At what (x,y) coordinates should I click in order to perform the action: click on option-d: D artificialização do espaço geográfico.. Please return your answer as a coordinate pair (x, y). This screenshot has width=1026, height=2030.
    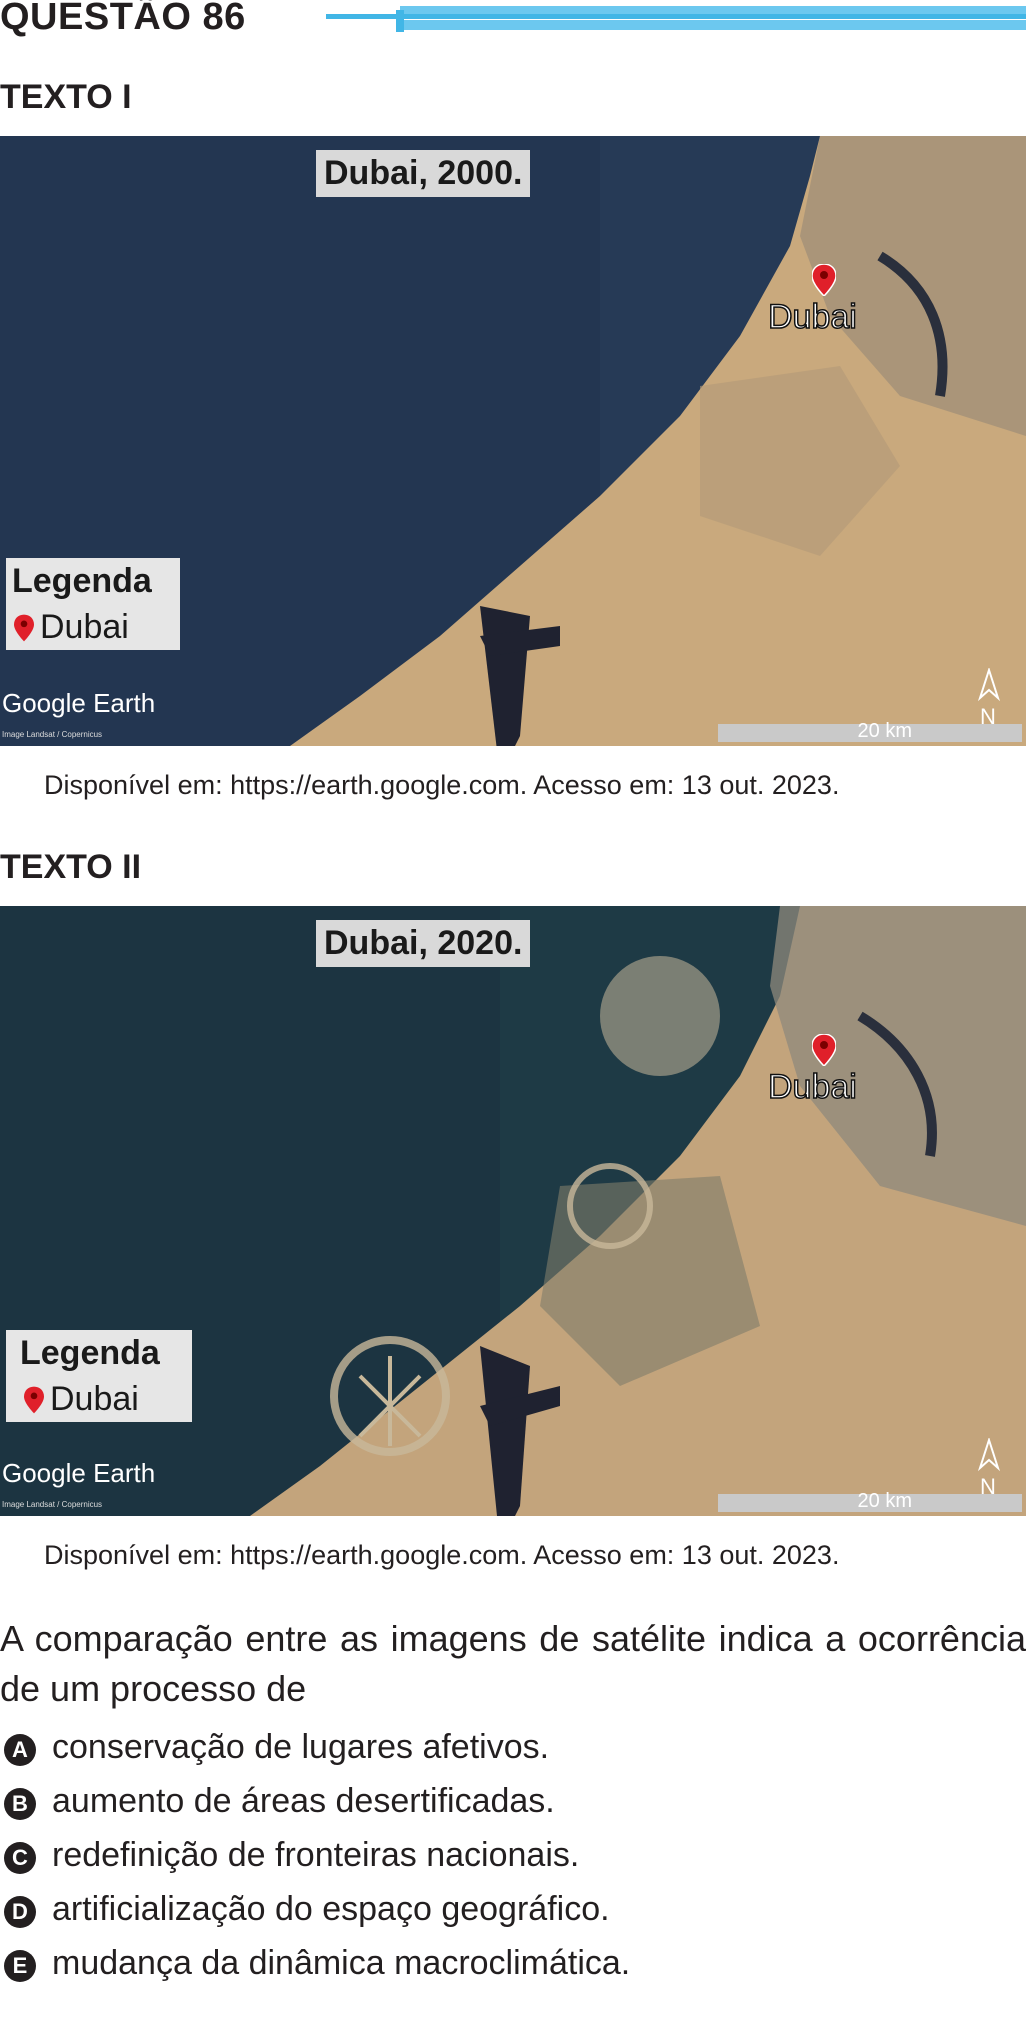
    Looking at the image, I should click on (513, 1912).